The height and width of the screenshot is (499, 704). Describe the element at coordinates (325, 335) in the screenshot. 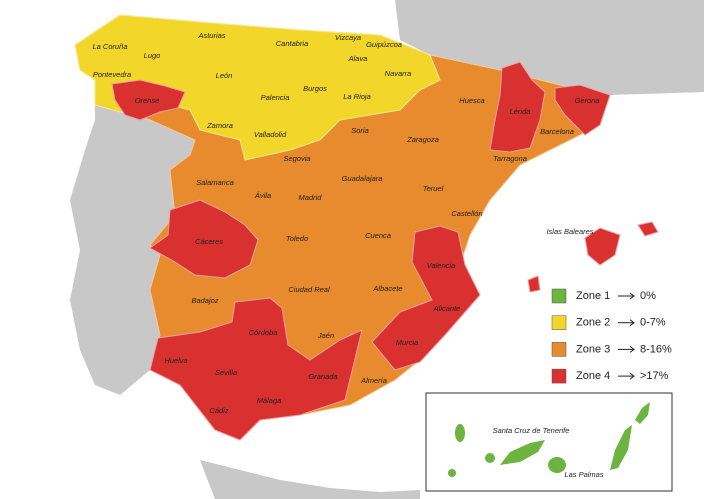

I see `province-label: Jaén` at that location.